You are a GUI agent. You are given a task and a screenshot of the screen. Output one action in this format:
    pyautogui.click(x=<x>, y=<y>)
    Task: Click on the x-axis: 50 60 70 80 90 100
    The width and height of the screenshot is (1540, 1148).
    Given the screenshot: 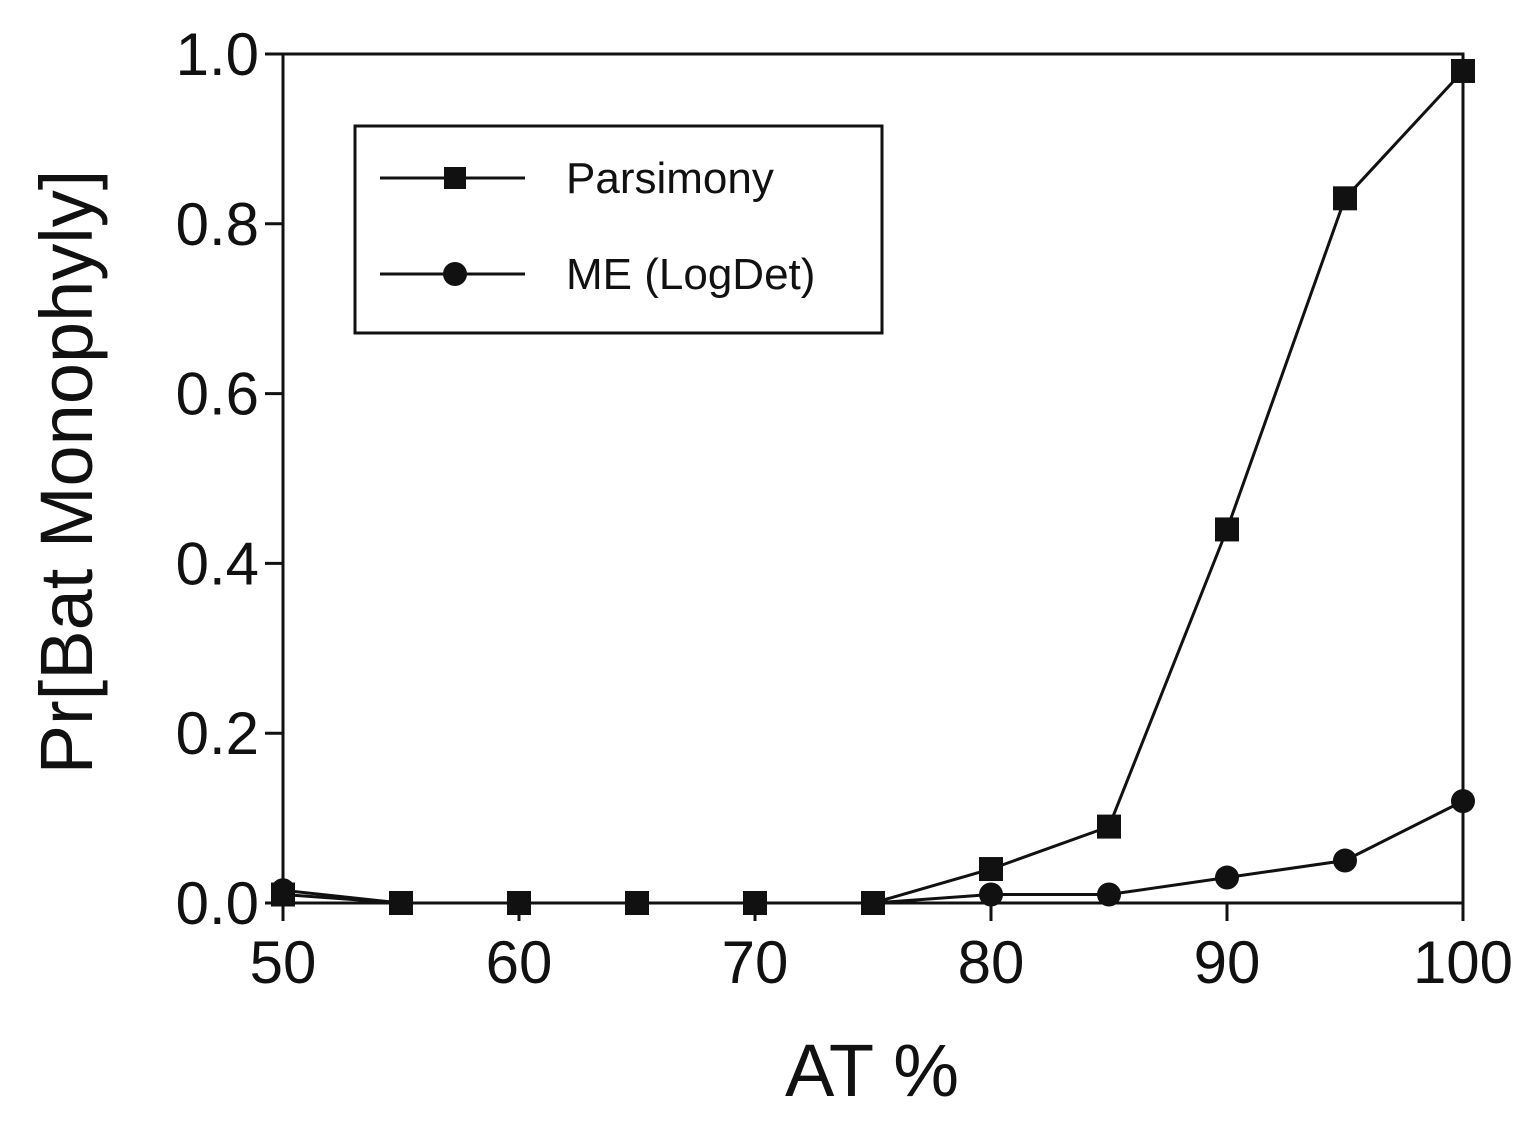 What is the action you would take?
    pyautogui.click(x=881, y=949)
    